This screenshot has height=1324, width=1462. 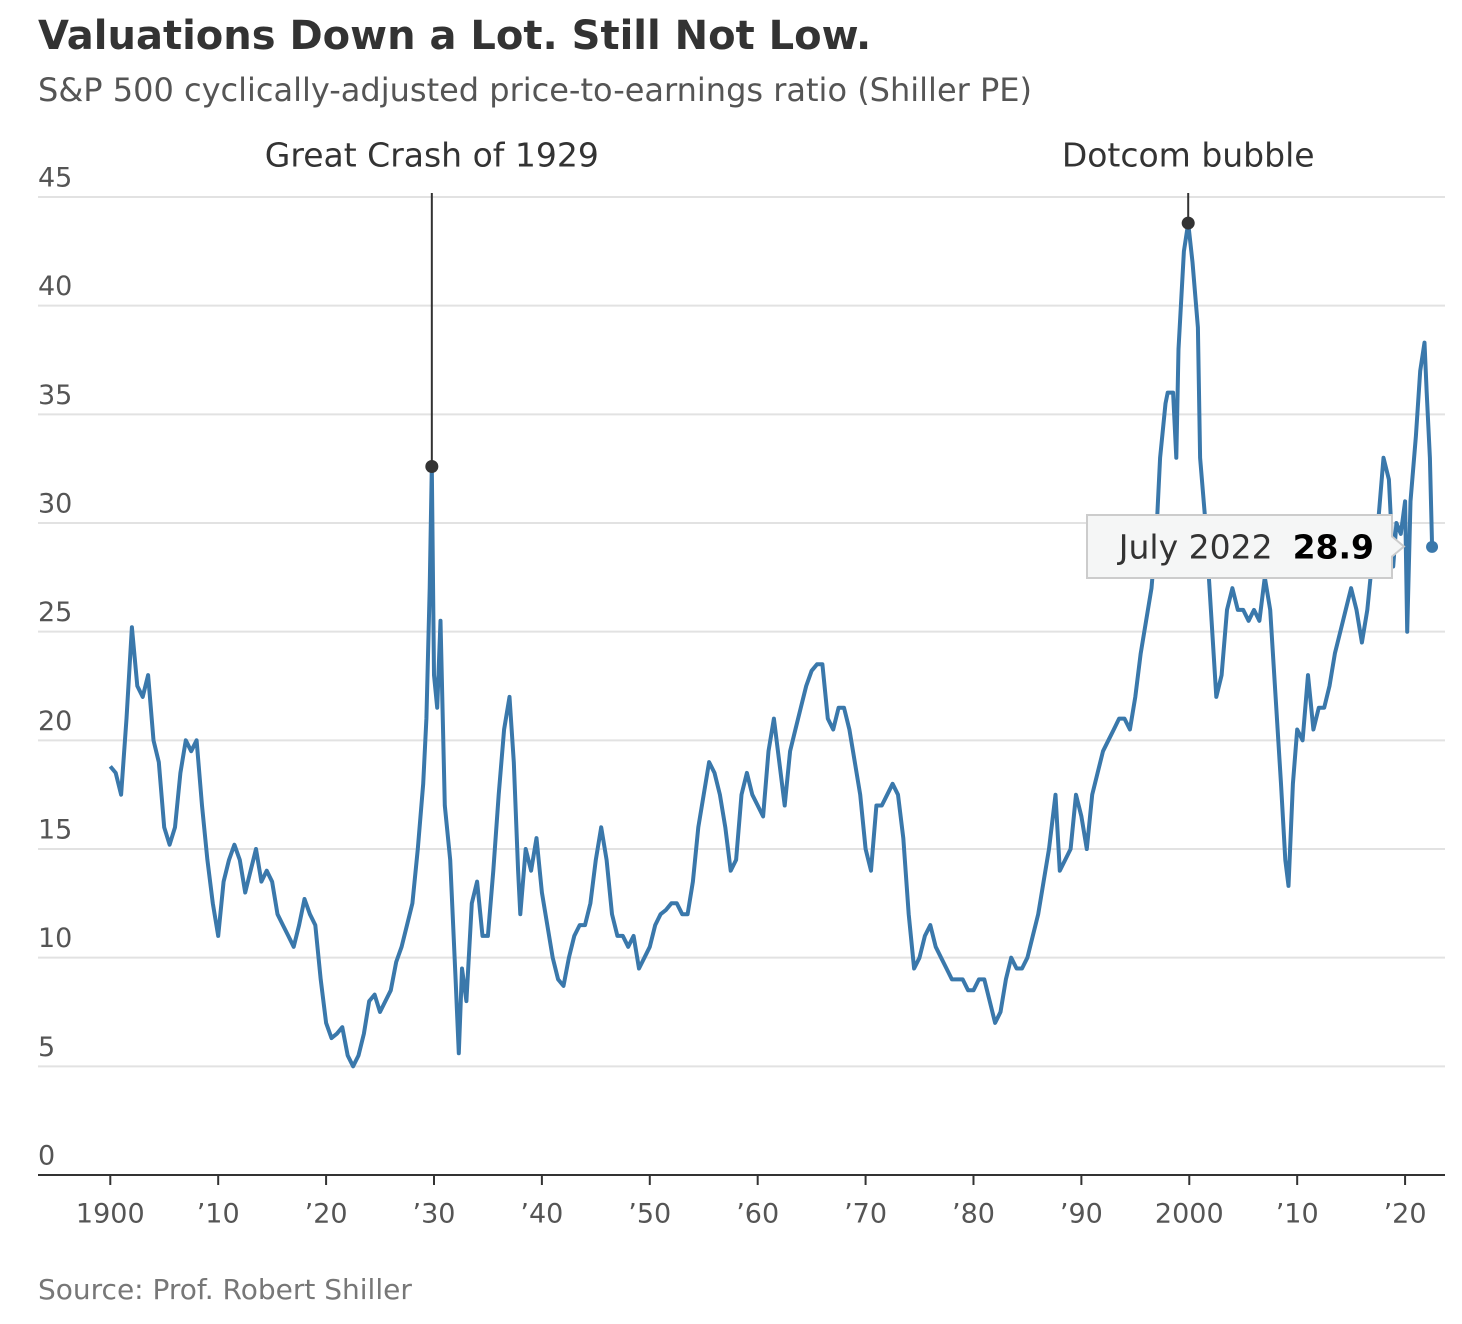 What do you see at coordinates (541, 1214) in the screenshot?
I see `x-tick-label: ’40` at bounding box center [541, 1214].